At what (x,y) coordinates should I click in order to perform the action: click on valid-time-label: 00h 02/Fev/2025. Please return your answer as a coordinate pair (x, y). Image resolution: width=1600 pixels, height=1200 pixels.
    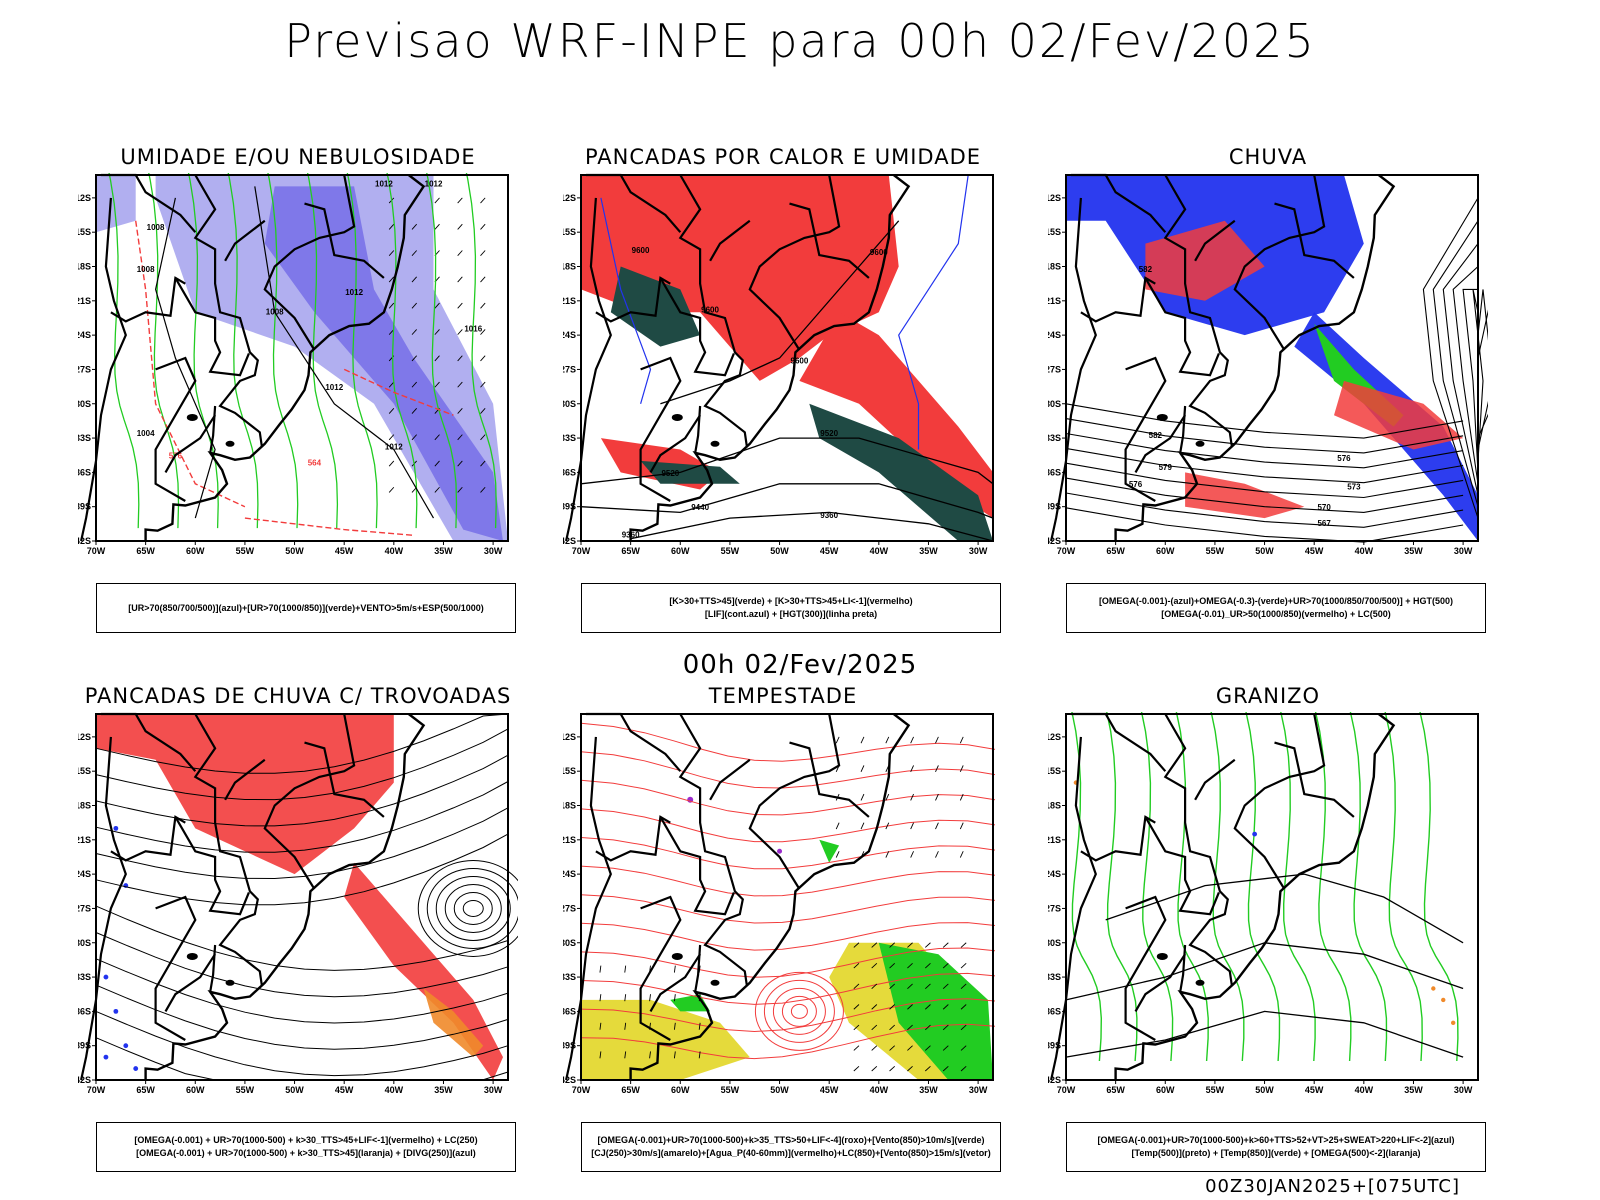
    Looking at the image, I should click on (800, 665).